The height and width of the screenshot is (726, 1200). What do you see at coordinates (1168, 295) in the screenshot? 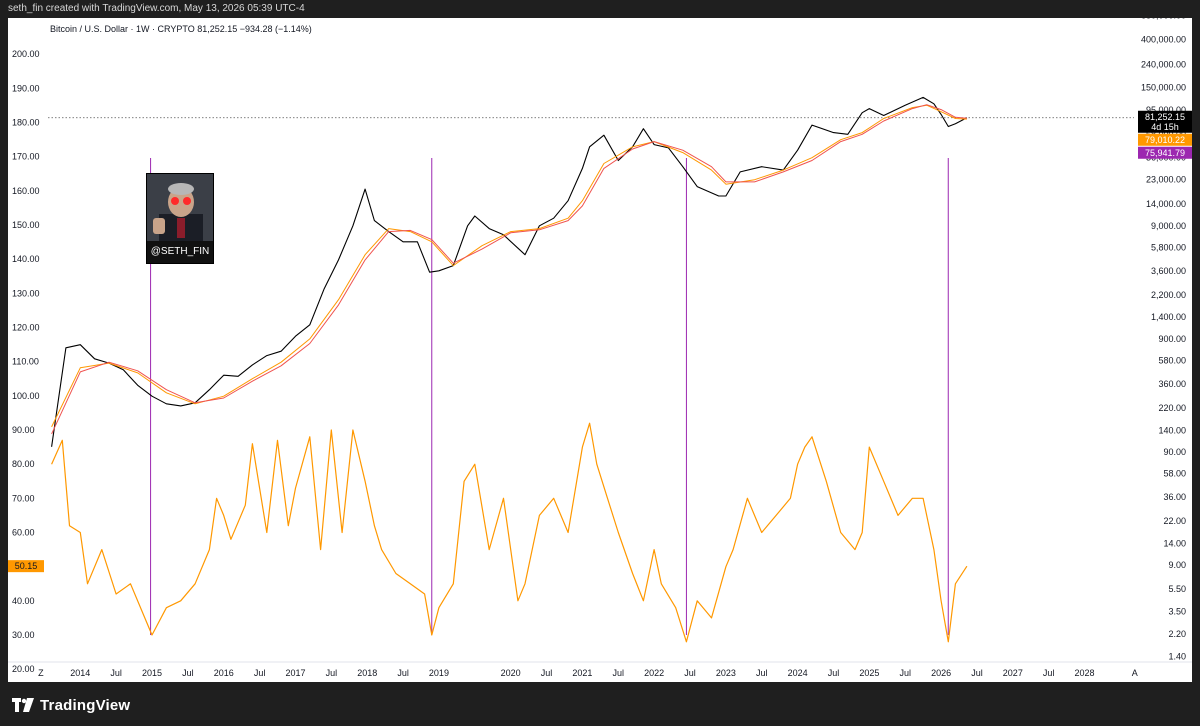
I see `price-tick-label: 2,200.00` at bounding box center [1168, 295].